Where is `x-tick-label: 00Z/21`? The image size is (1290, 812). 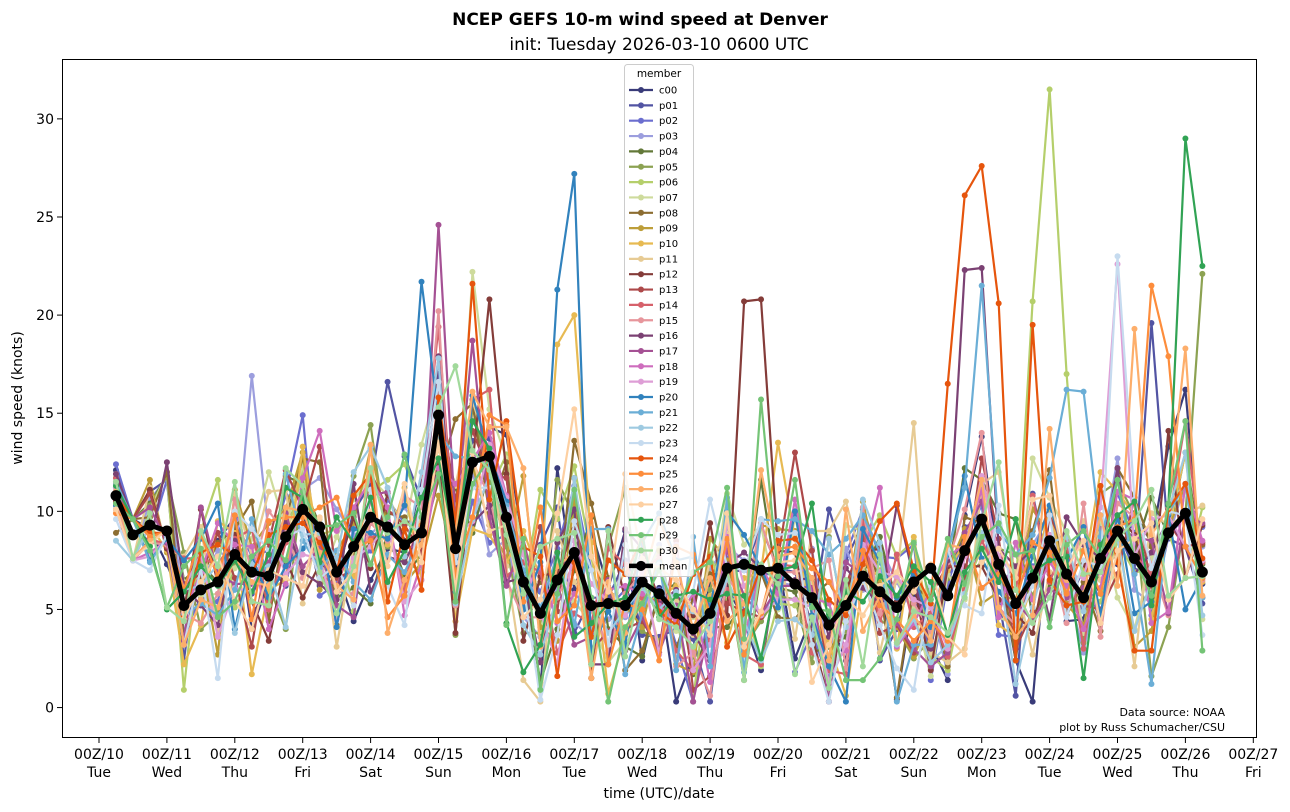 x-tick-label: 00Z/21 is located at coordinates (846, 755).